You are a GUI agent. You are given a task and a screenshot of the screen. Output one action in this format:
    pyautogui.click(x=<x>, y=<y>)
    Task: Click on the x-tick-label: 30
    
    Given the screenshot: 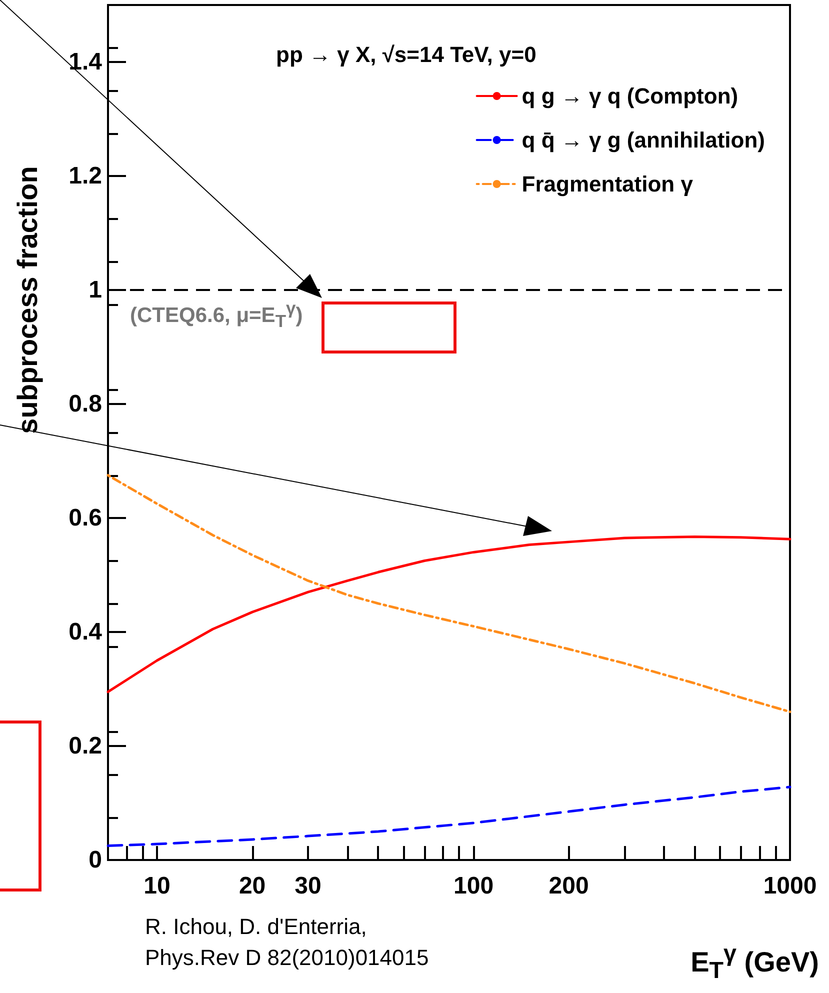 What is the action you would take?
    pyautogui.click(x=308, y=886)
    